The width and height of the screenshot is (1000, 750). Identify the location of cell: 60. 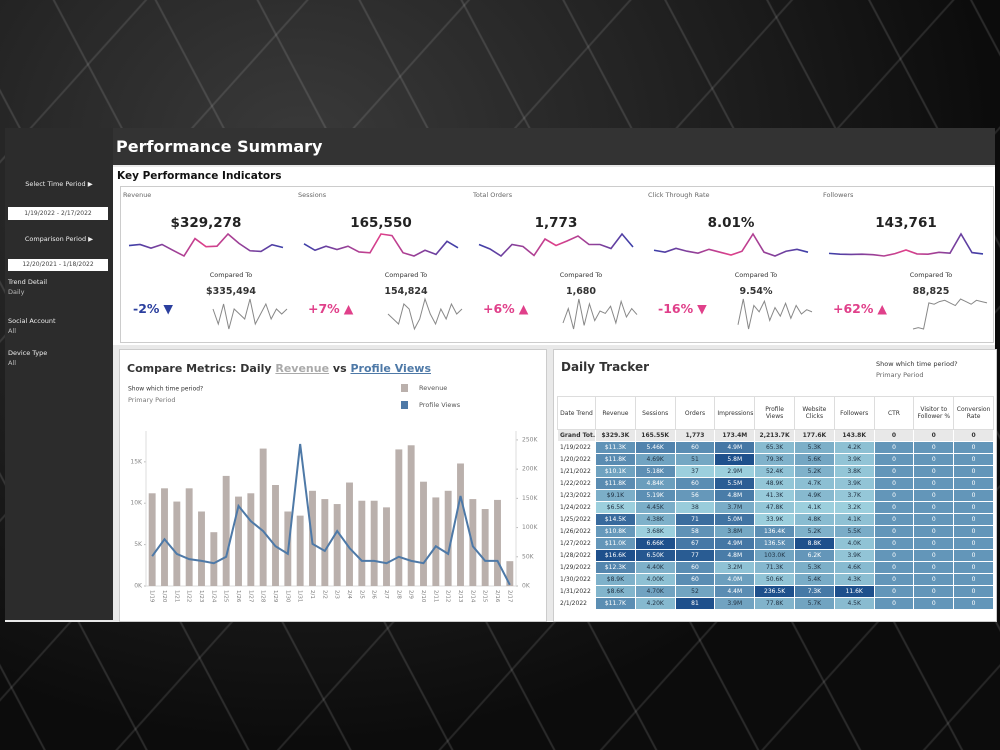
(695, 483).